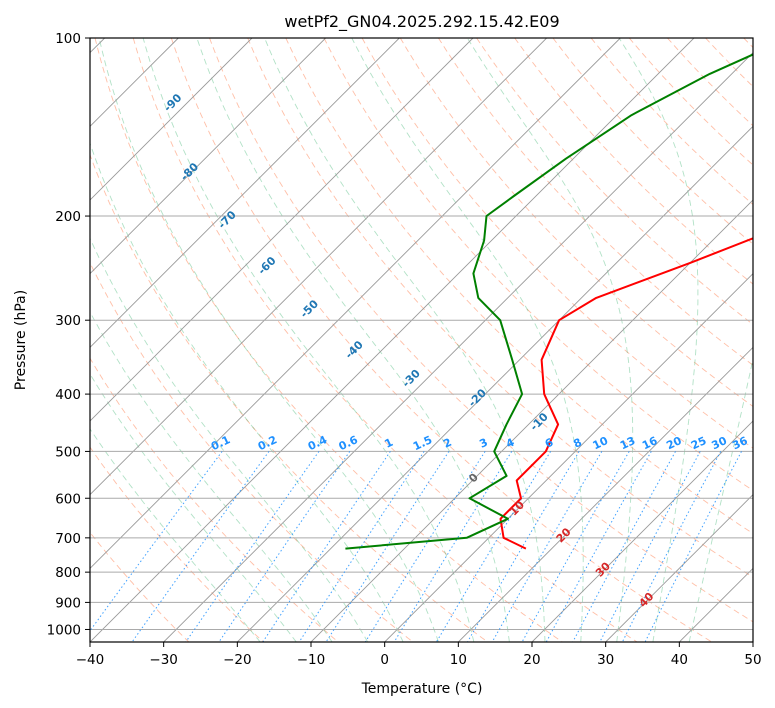  What do you see at coordinates (68, 603) in the screenshot?
I see `y-tick-label: 900` at bounding box center [68, 603].